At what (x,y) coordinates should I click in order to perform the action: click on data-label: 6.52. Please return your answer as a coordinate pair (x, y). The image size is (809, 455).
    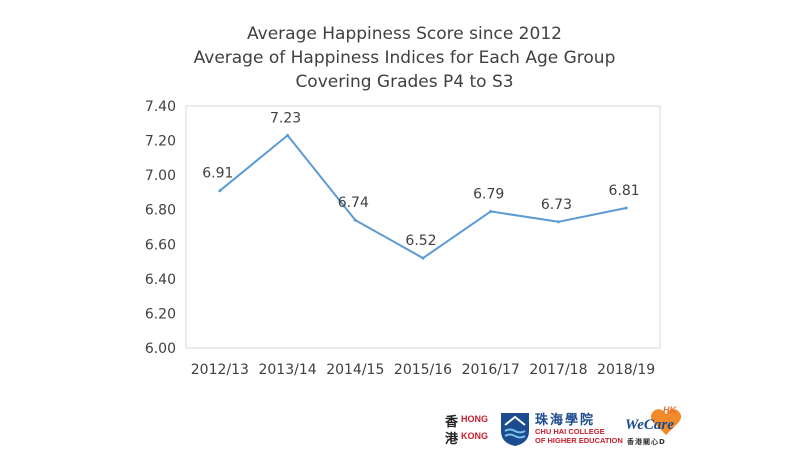
    Looking at the image, I should click on (420, 241).